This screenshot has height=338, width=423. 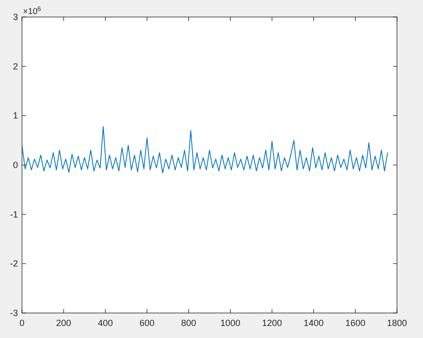 What do you see at coordinates (147, 323) in the screenshot?
I see `x-tick-label: 600` at bounding box center [147, 323].